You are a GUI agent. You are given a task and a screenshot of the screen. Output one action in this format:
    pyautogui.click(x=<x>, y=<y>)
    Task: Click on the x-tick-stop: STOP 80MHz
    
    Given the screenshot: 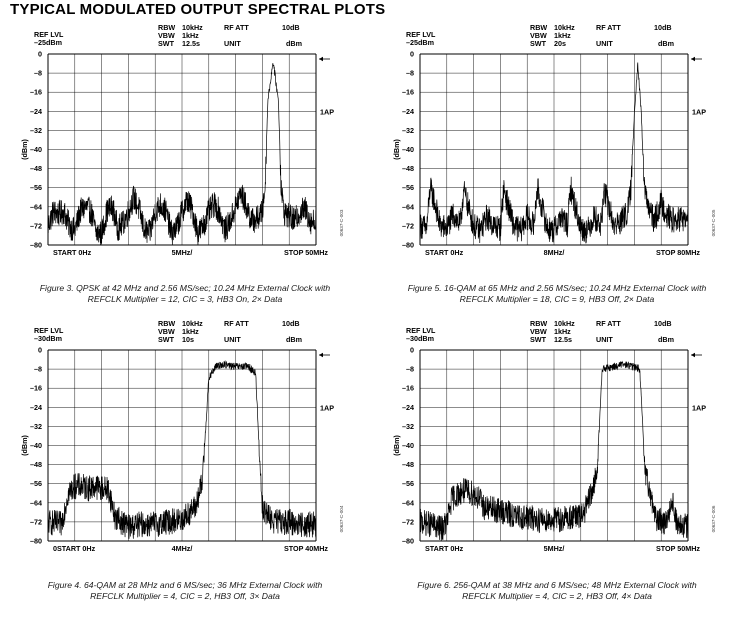 What is the action you would take?
    pyautogui.click(x=678, y=252)
    